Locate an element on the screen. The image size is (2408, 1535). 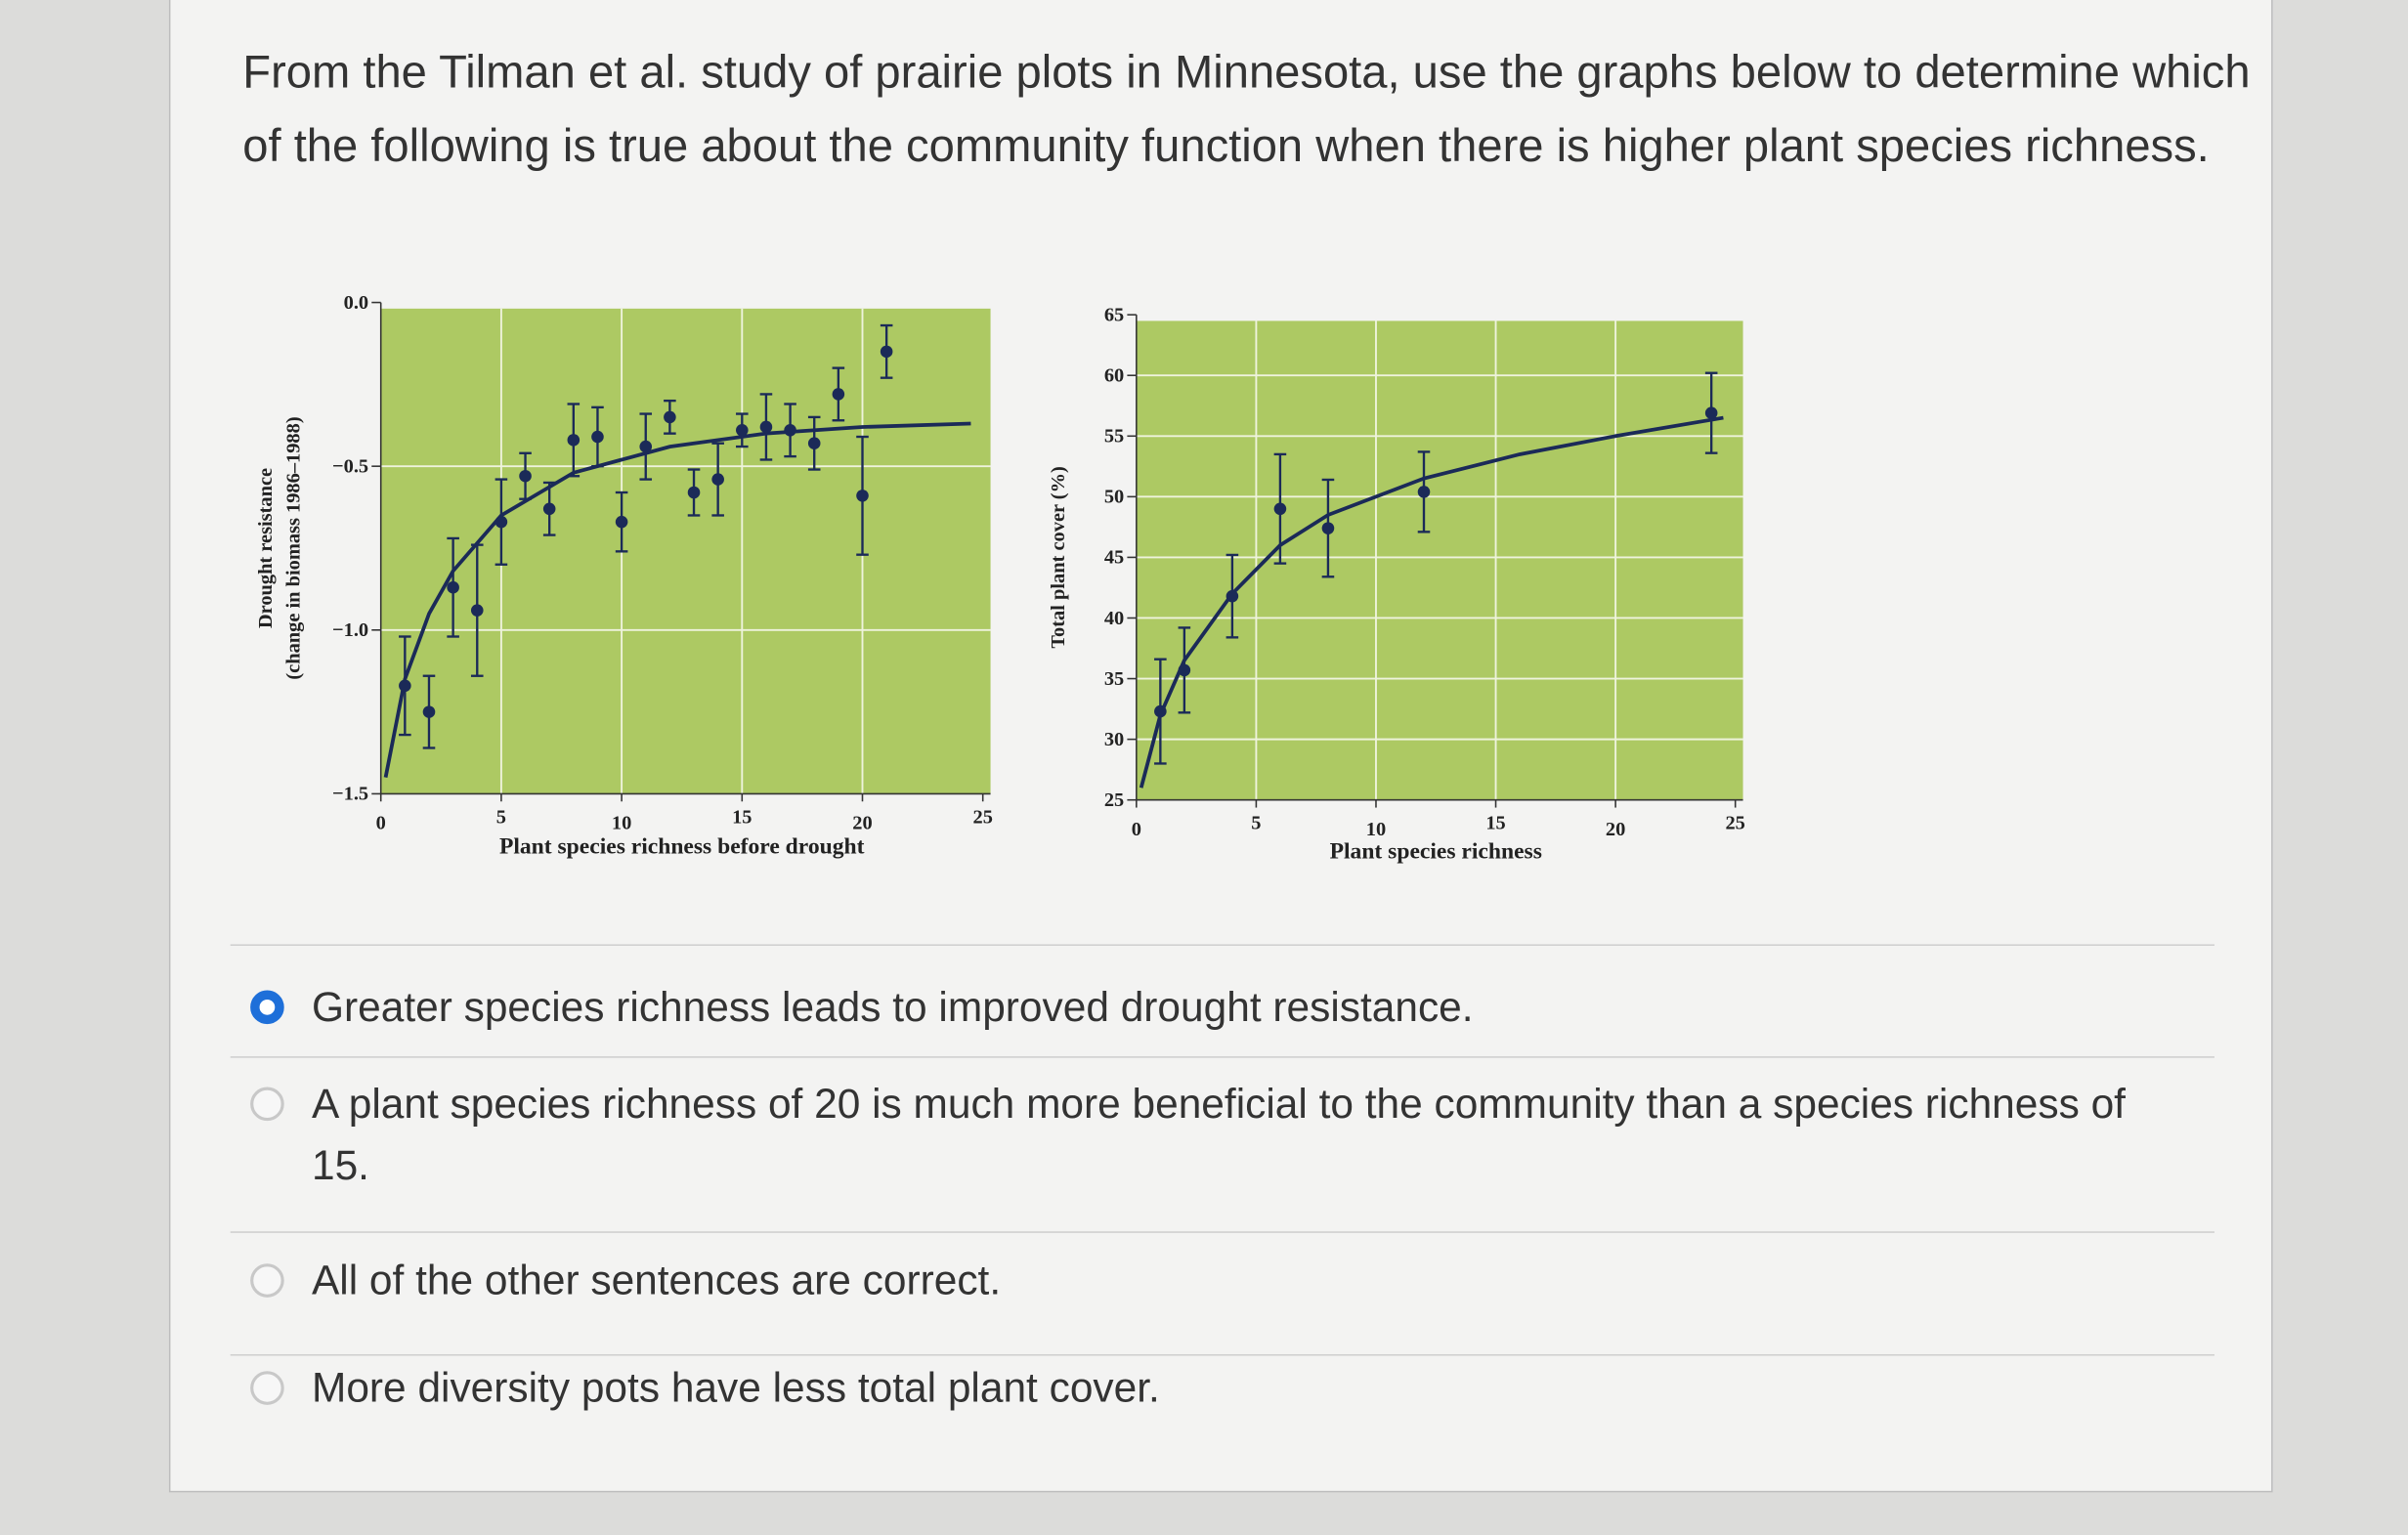
y-tick-label: 35 is located at coordinates (1114, 679).